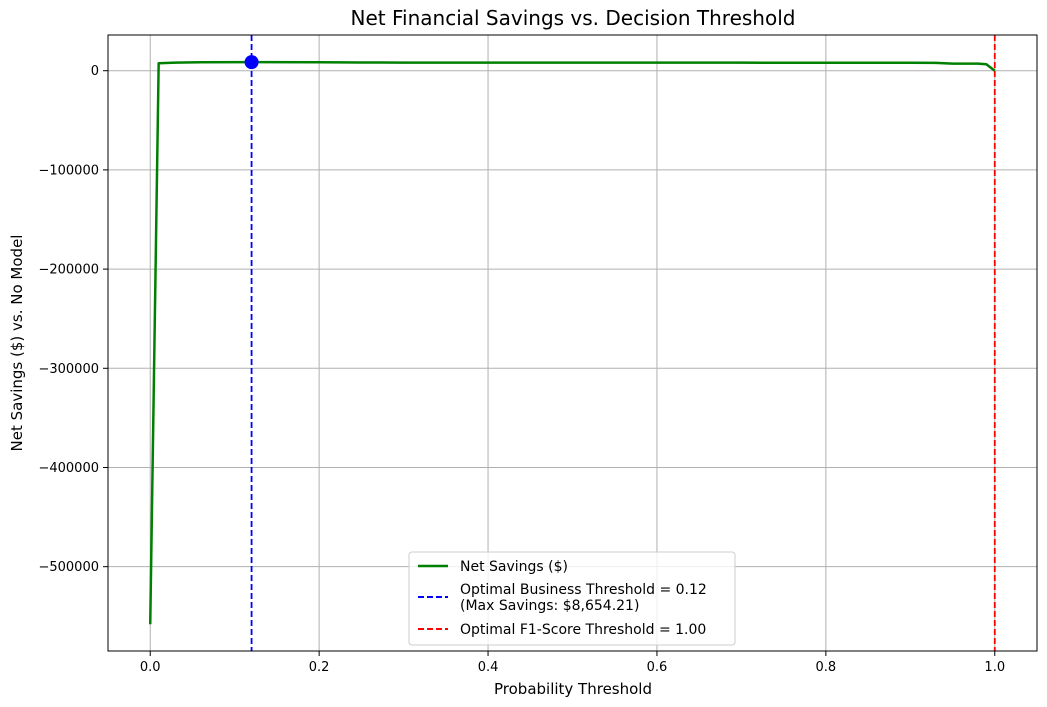  I want to click on y-tick-label: 0, so click(95, 71).